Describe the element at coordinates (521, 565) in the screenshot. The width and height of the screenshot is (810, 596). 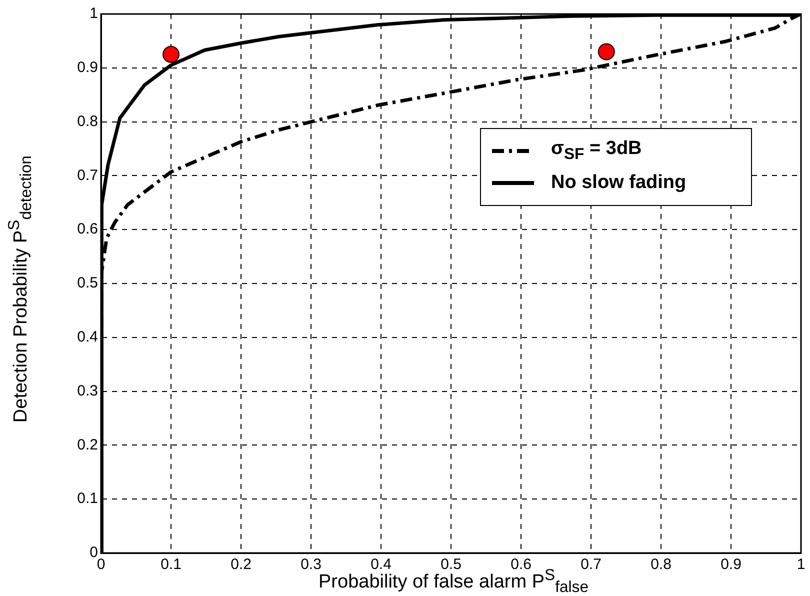
I see `x-tick-label: 0.6` at that location.